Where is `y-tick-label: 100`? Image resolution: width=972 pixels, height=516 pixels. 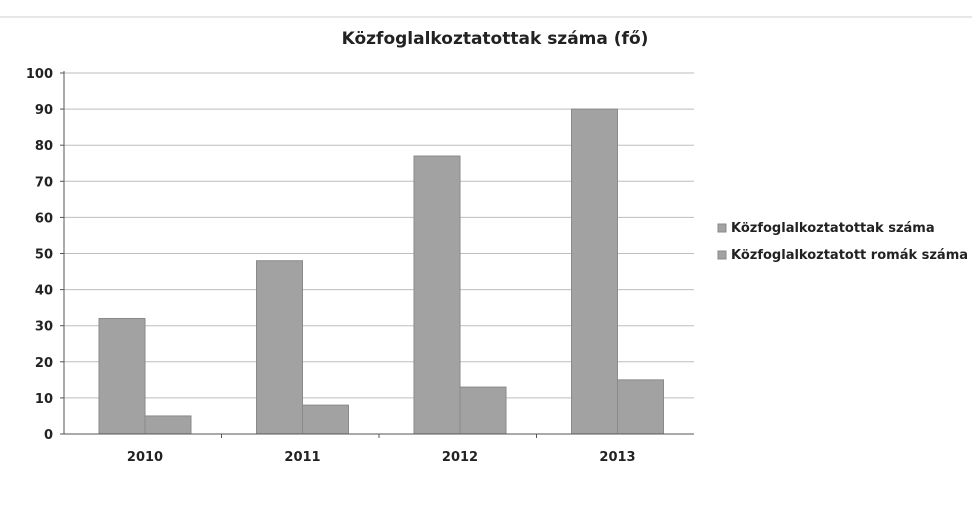
y-tick-label: 100 is located at coordinates (39, 74).